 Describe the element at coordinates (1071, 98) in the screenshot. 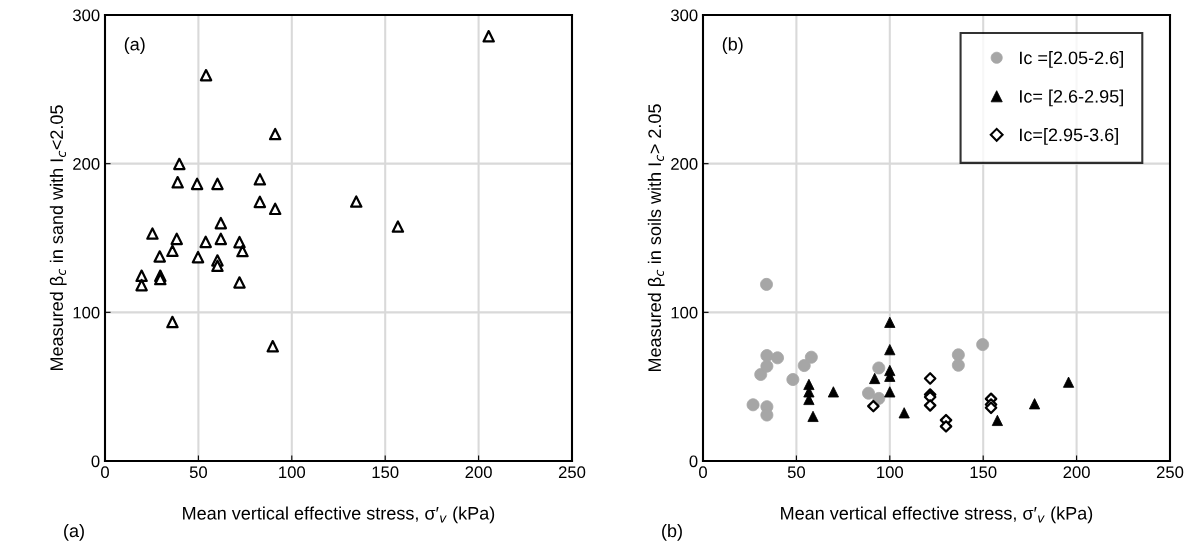

I see `legend-label: Ic= [2.6-2.95]` at that location.